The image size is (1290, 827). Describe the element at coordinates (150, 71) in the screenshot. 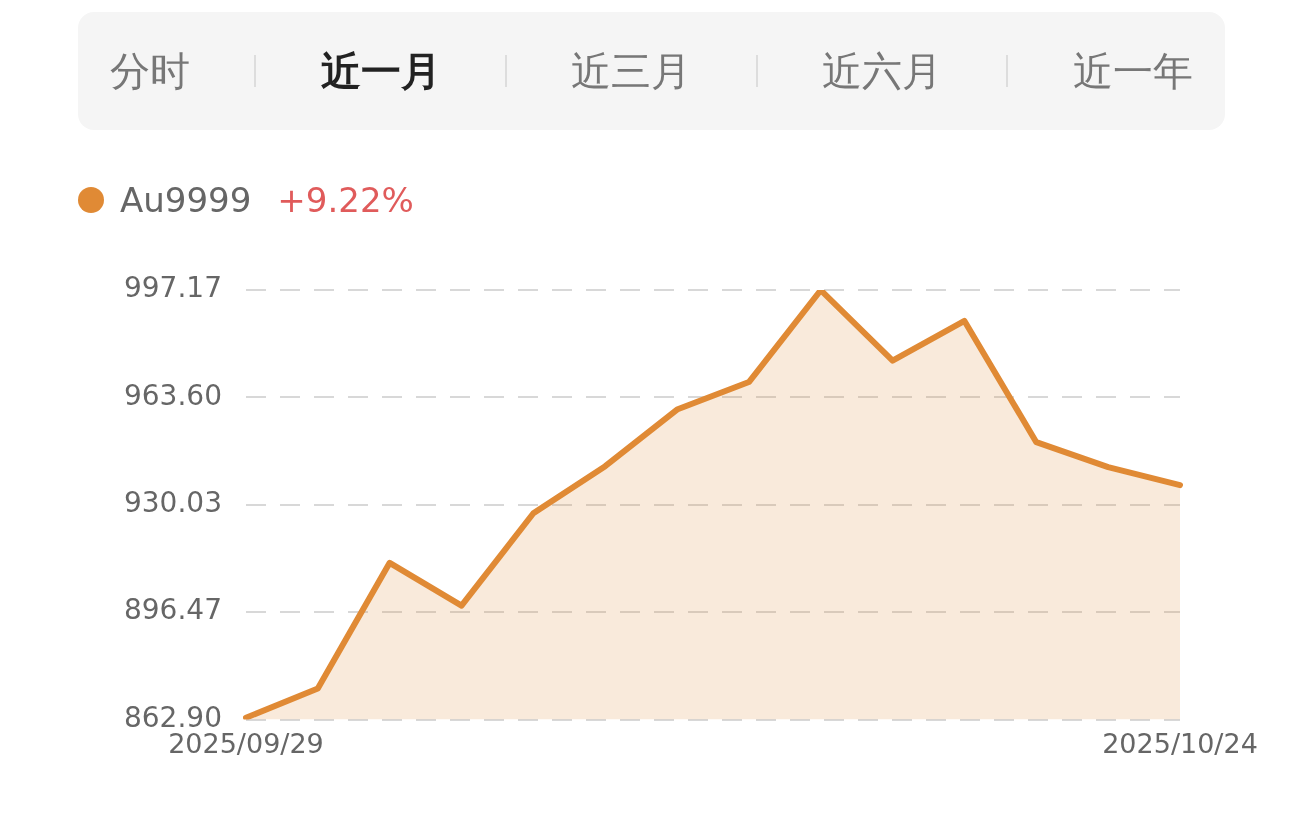

I see `text: 分时` at that location.